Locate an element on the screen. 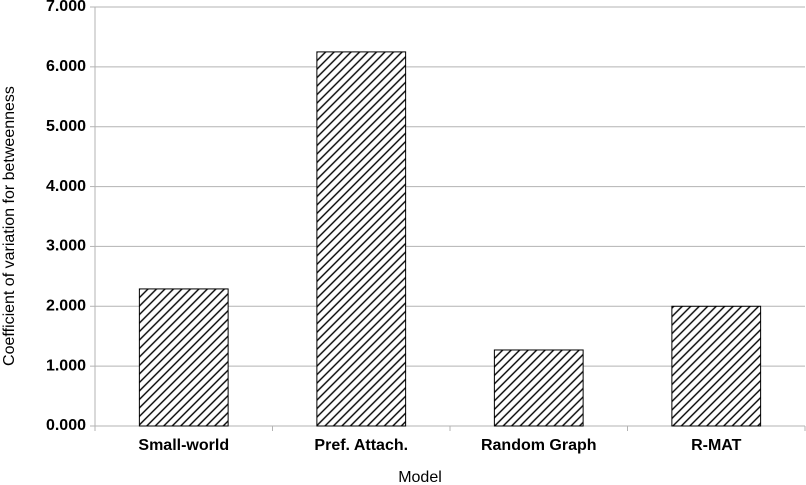  x-tick-label: R-MAT is located at coordinates (716, 445).